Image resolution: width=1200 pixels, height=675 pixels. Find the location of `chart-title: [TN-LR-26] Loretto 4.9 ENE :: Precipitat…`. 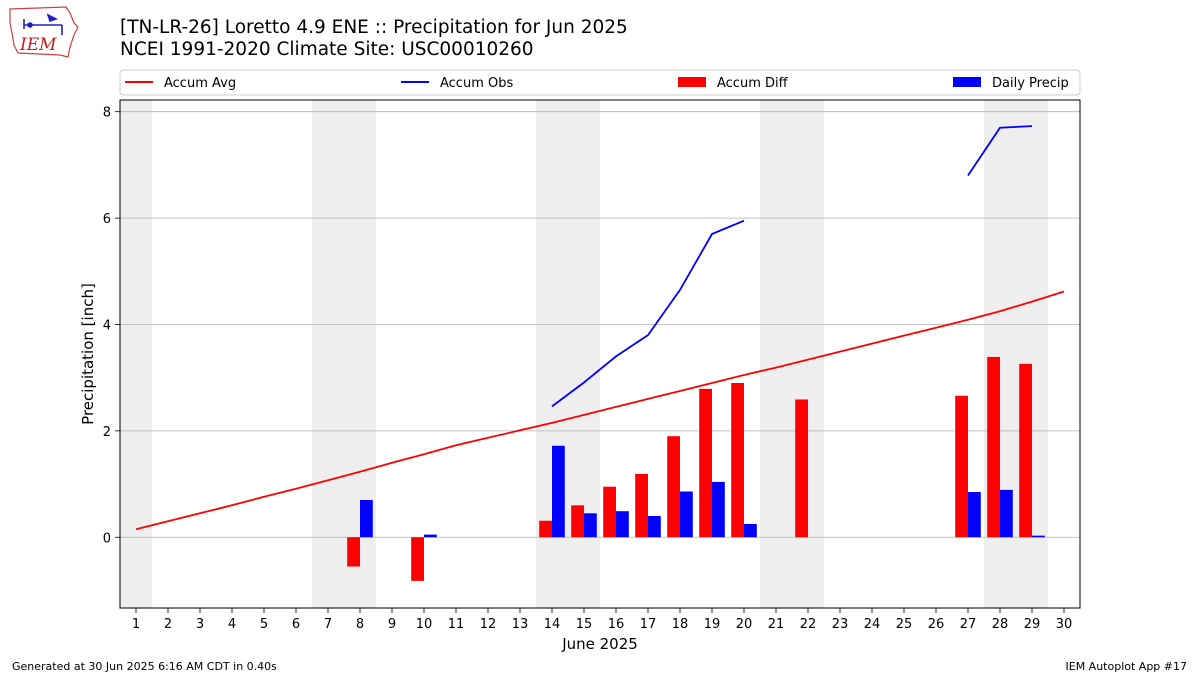

chart-title: [TN-LR-26] Loretto 4.9 ENE :: Precipitat… is located at coordinates (374, 27).